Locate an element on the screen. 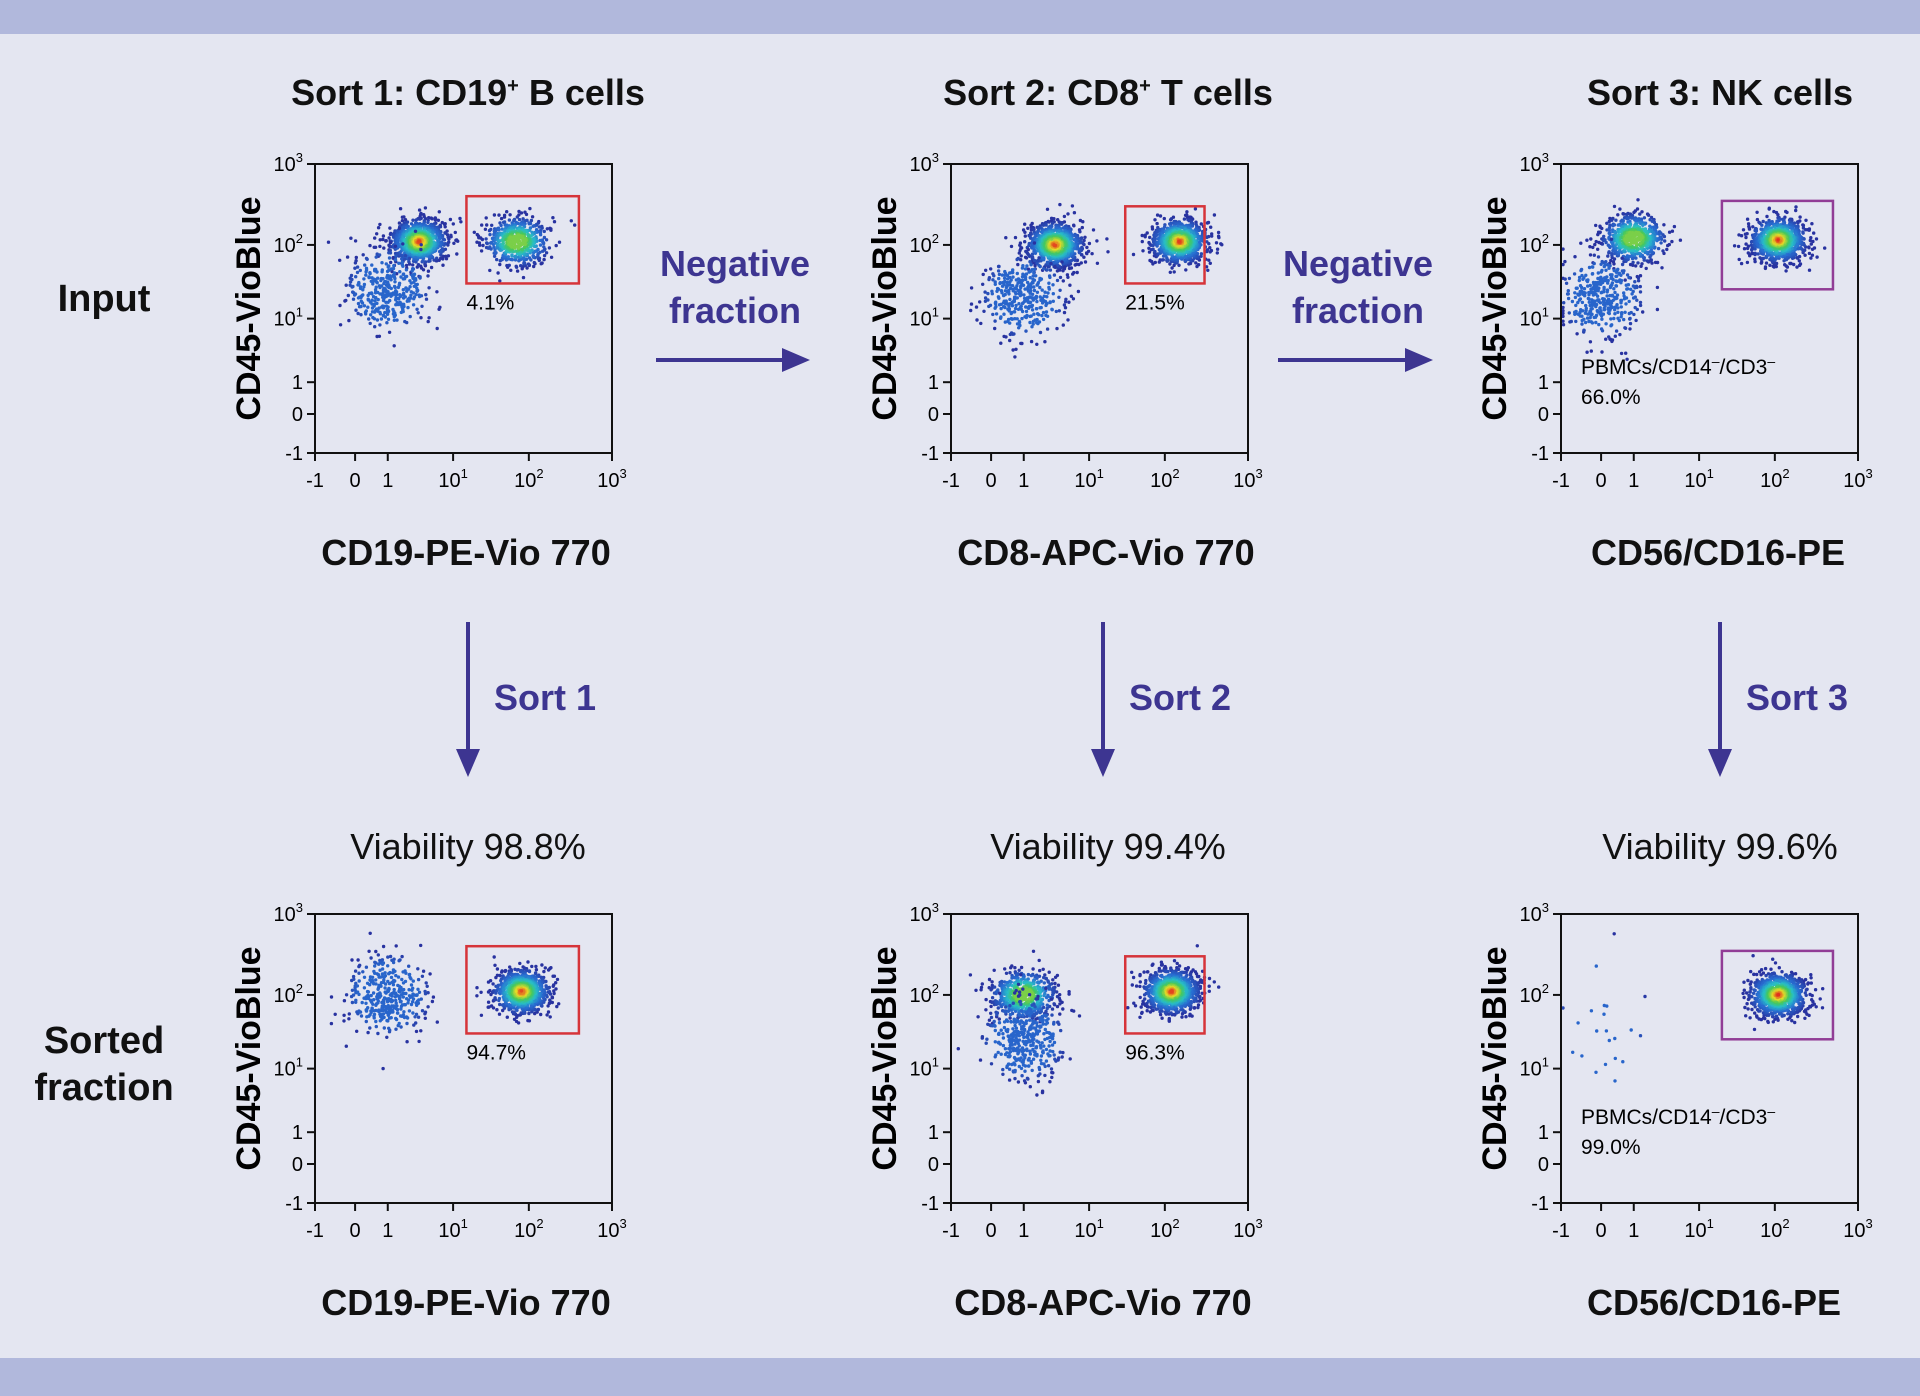 The image size is (1920, 1396). column-title-sort1: Sort 1: CD19+ B cells is located at coordinates (468, 92).